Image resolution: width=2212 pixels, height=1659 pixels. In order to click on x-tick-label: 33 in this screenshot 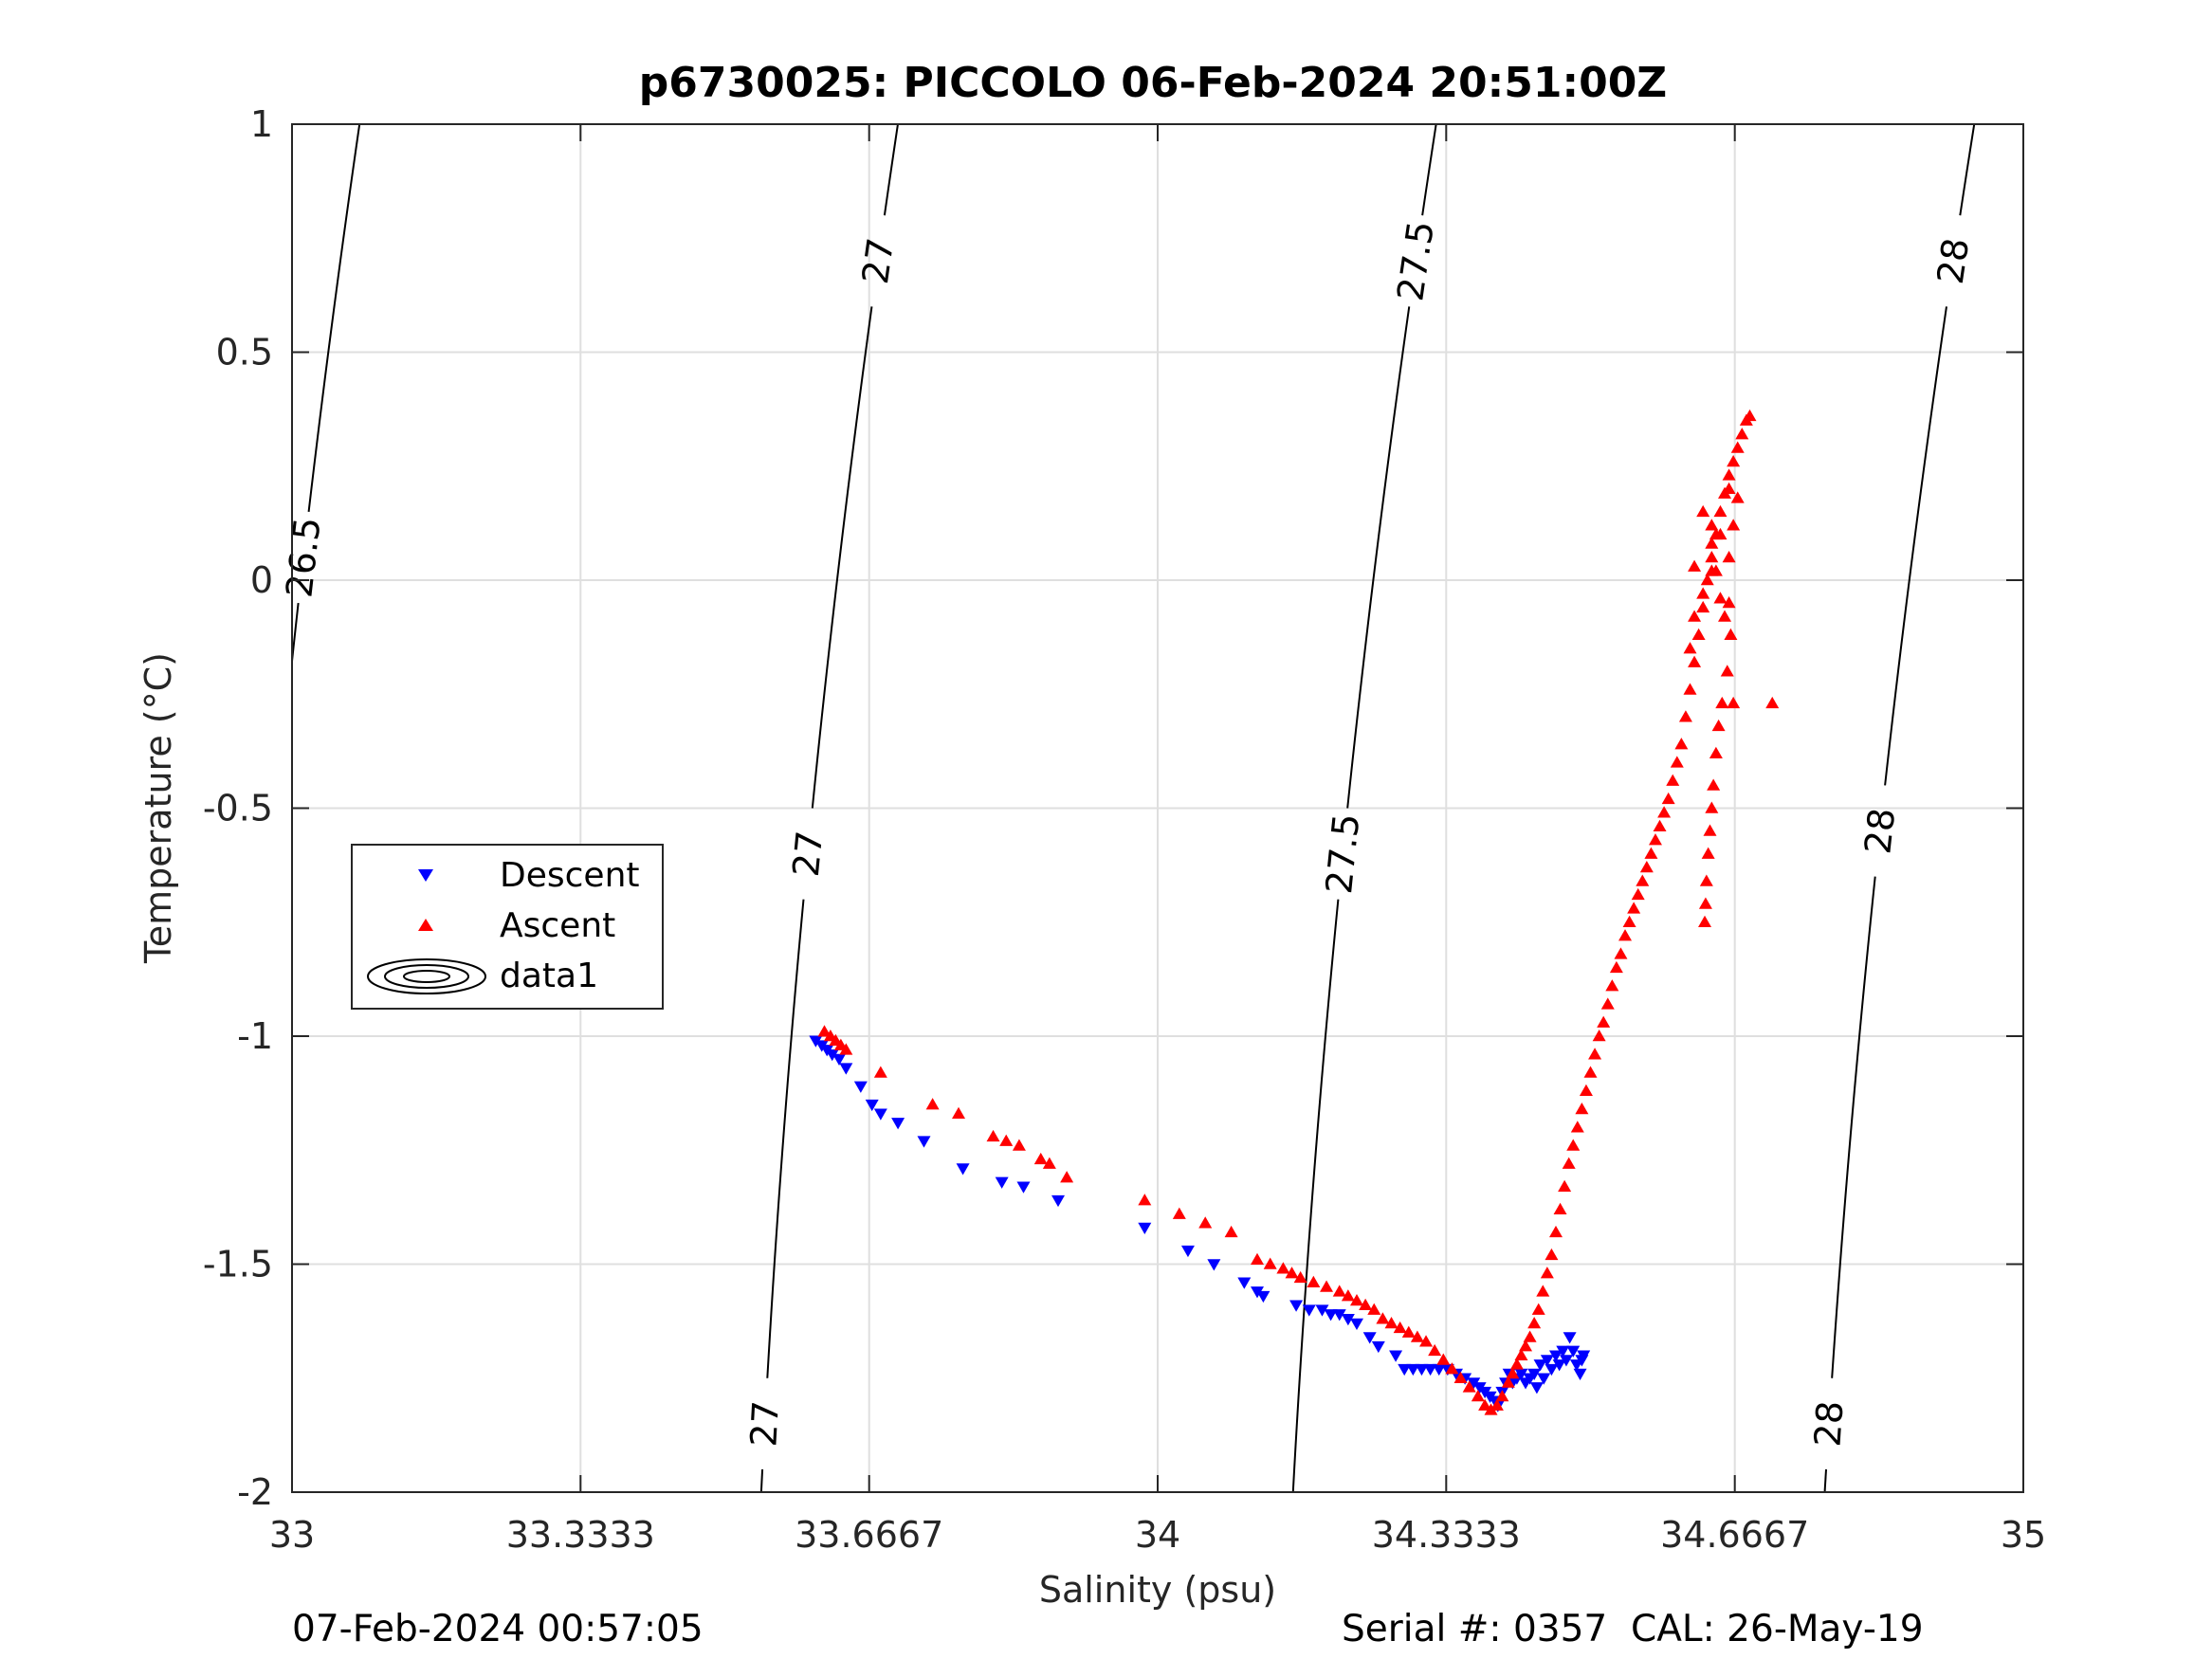, I will do `click(292, 1535)`.